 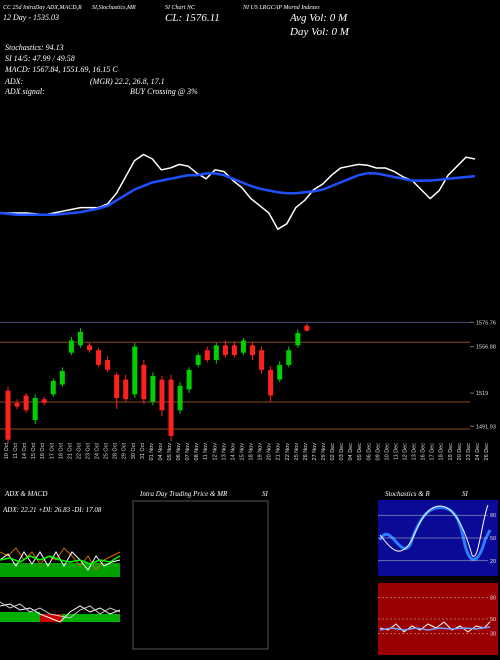 What do you see at coordinates (493, 562) in the screenshot?
I see `y-tick-label: 20` at bounding box center [493, 562].